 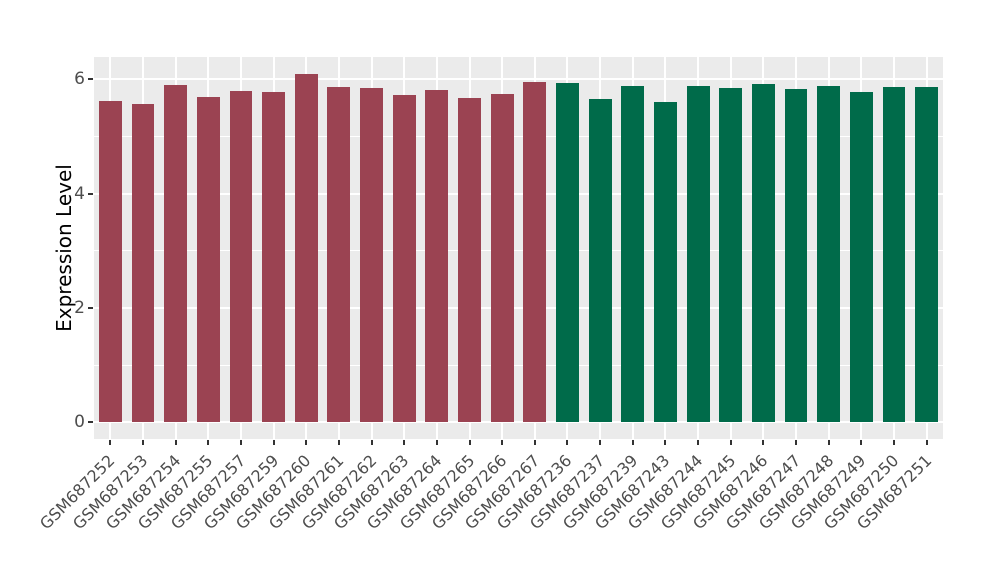 I want to click on bar-GSM687254, so click(x=176, y=254).